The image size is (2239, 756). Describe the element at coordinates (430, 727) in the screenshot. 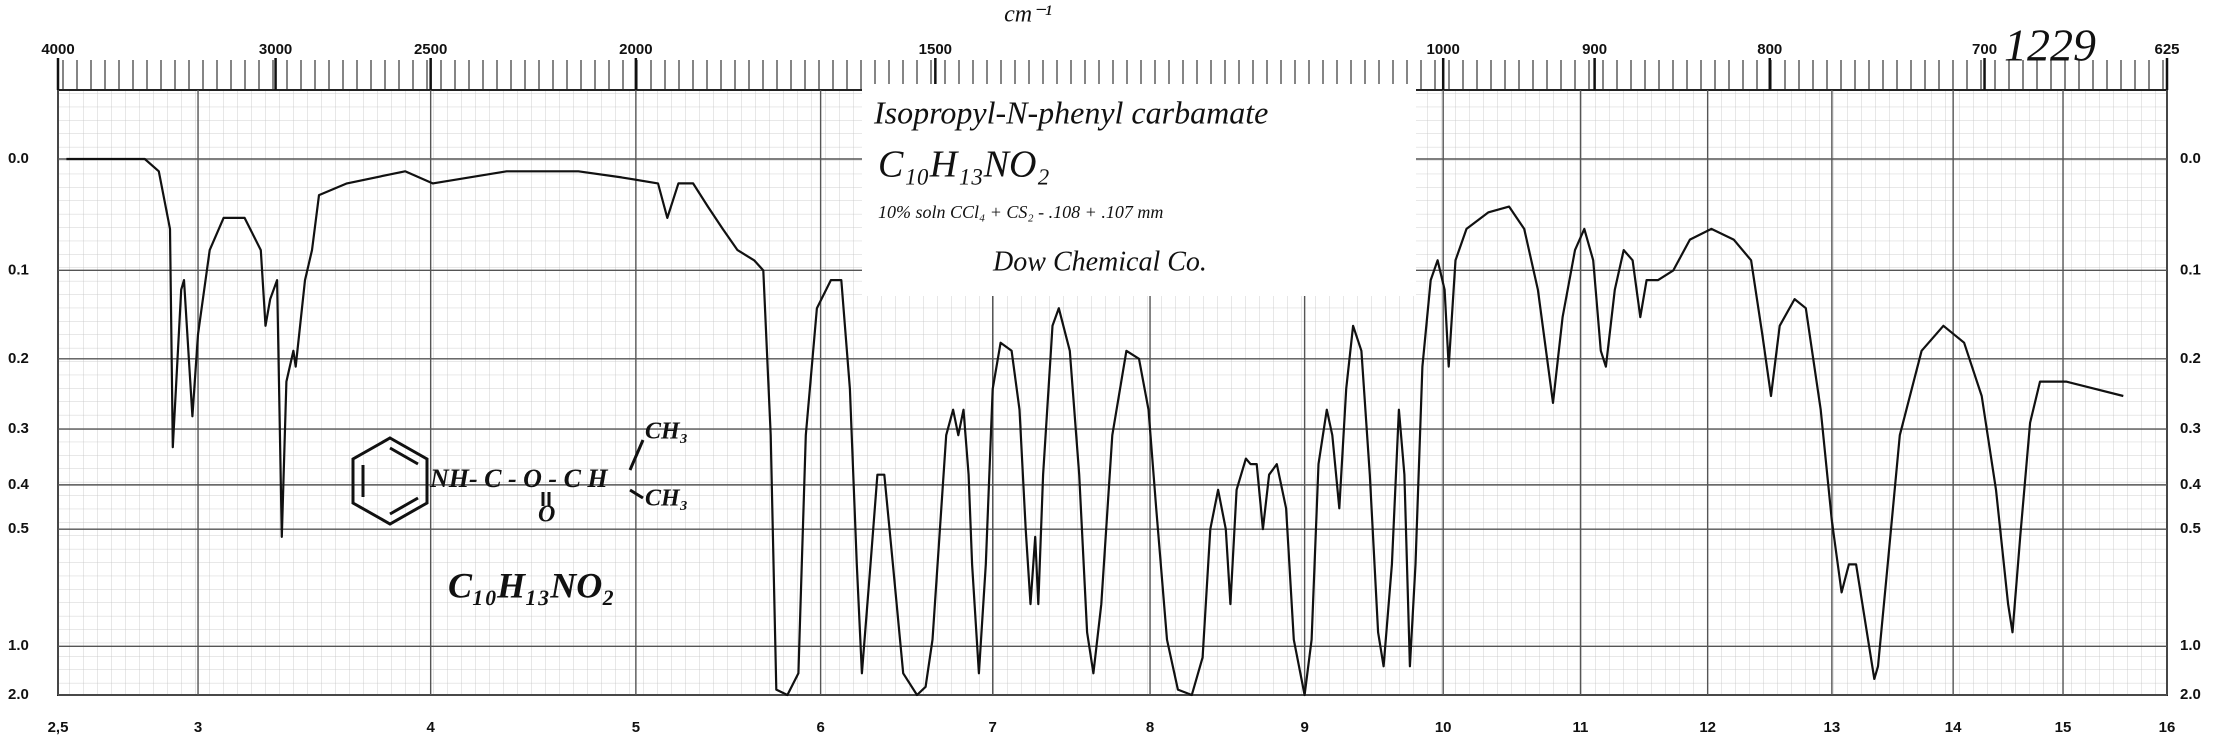

I see `x-tick-label: 4` at that location.